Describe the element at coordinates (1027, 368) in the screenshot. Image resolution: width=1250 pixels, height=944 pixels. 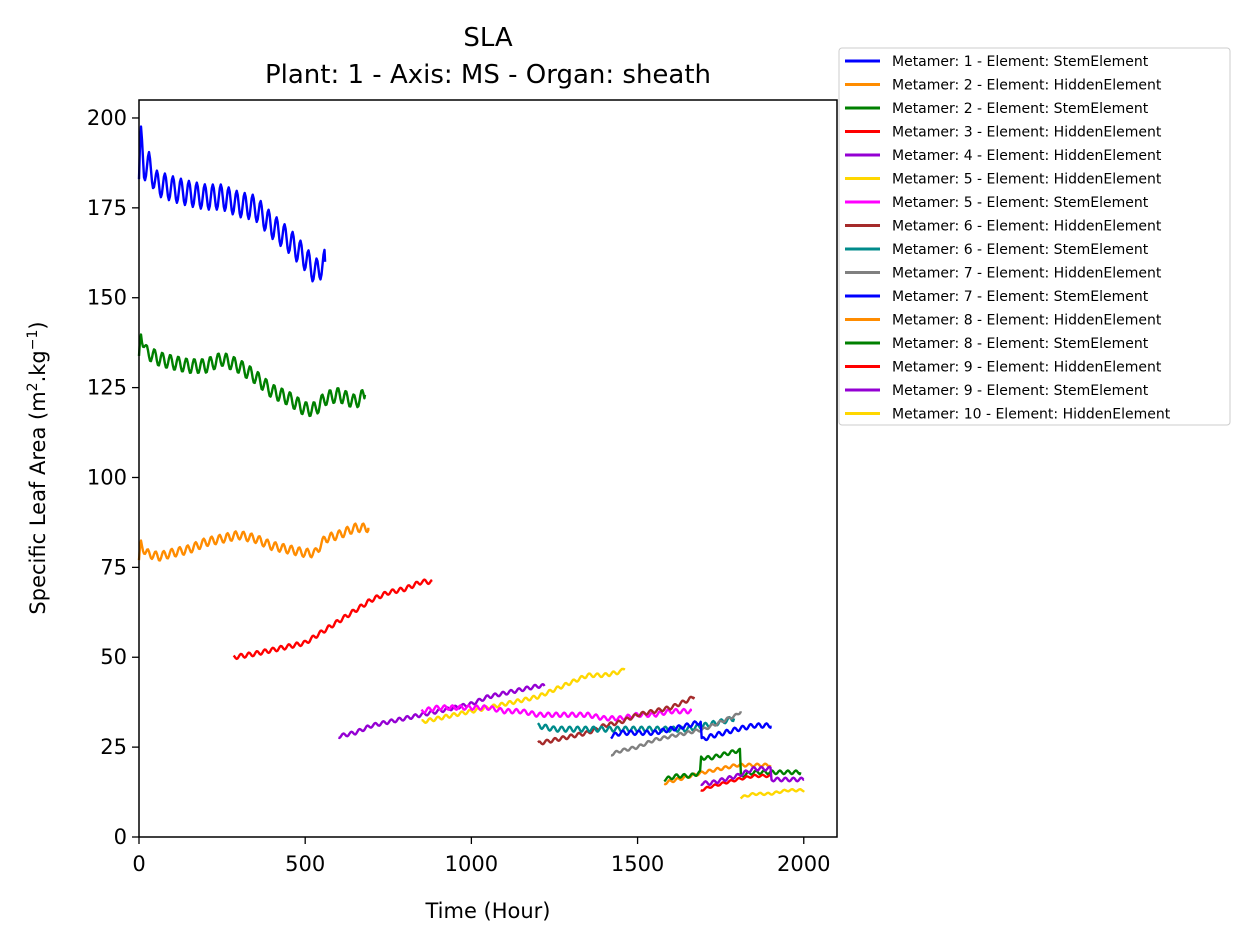
I see `legend-label: Metamer: 9 - Element: HiddenElement` at that location.